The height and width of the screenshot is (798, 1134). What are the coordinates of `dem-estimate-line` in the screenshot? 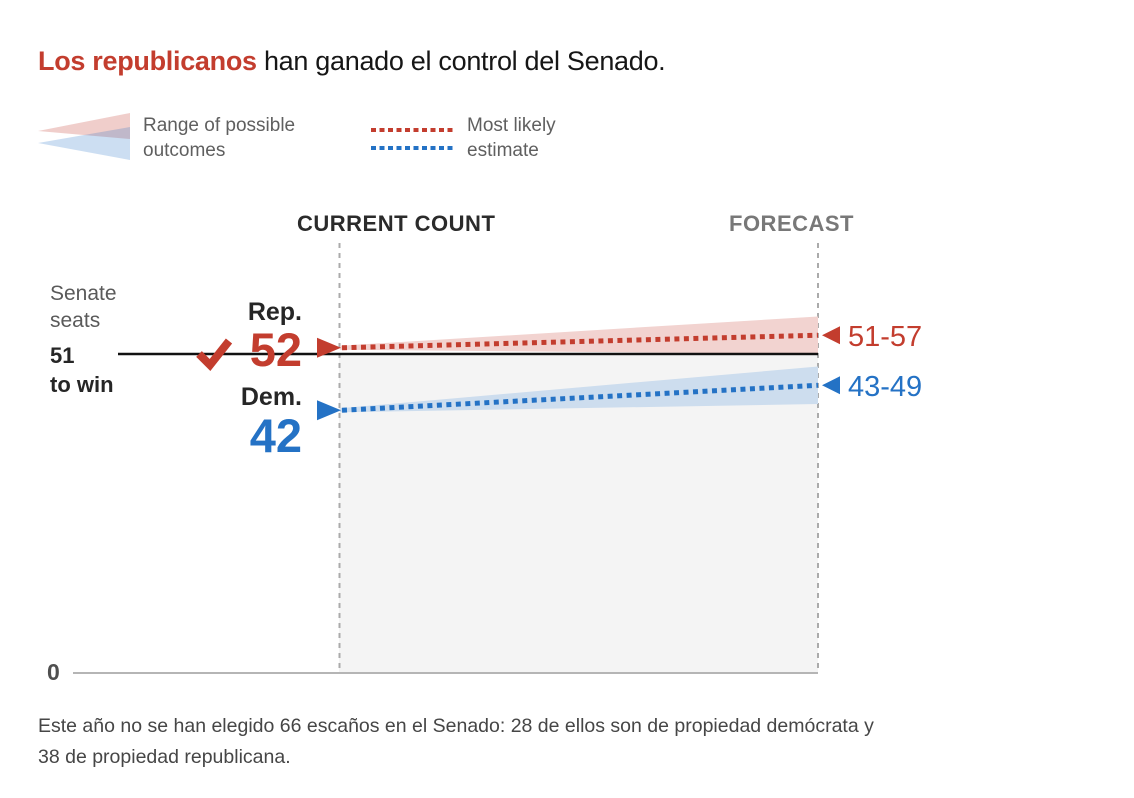 It's located at (580, 397).